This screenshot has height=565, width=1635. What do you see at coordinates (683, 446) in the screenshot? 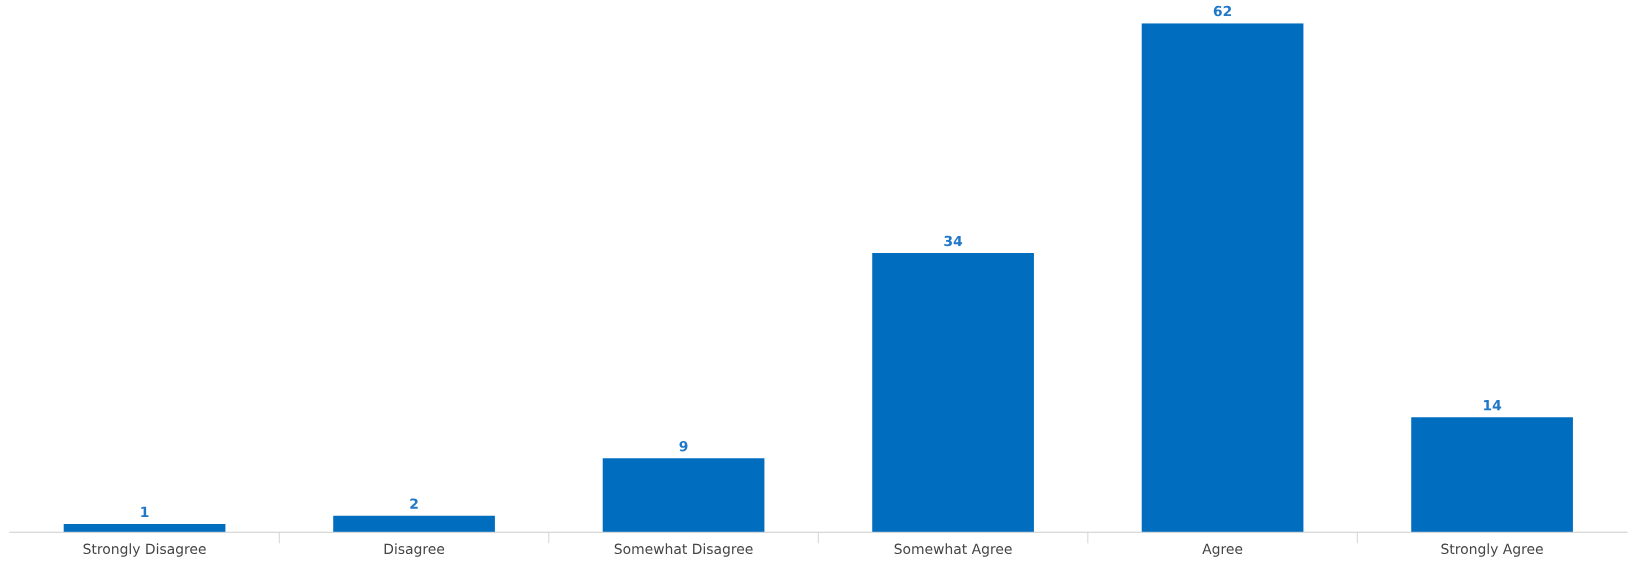
I see `data-label: 9` at bounding box center [683, 446].